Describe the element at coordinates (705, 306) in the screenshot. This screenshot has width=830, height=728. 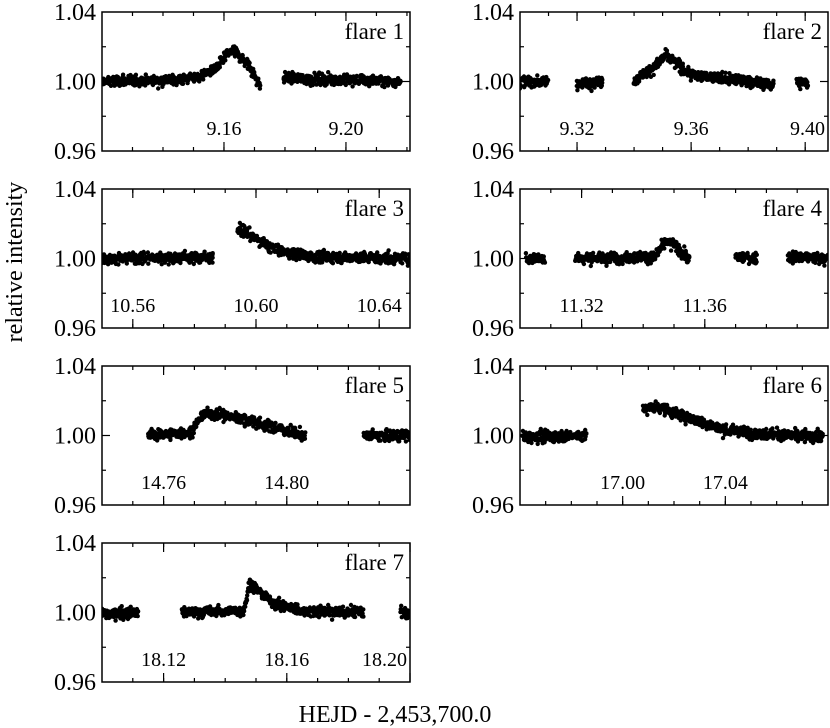
I see `x-tick-label: 11.36` at that location.